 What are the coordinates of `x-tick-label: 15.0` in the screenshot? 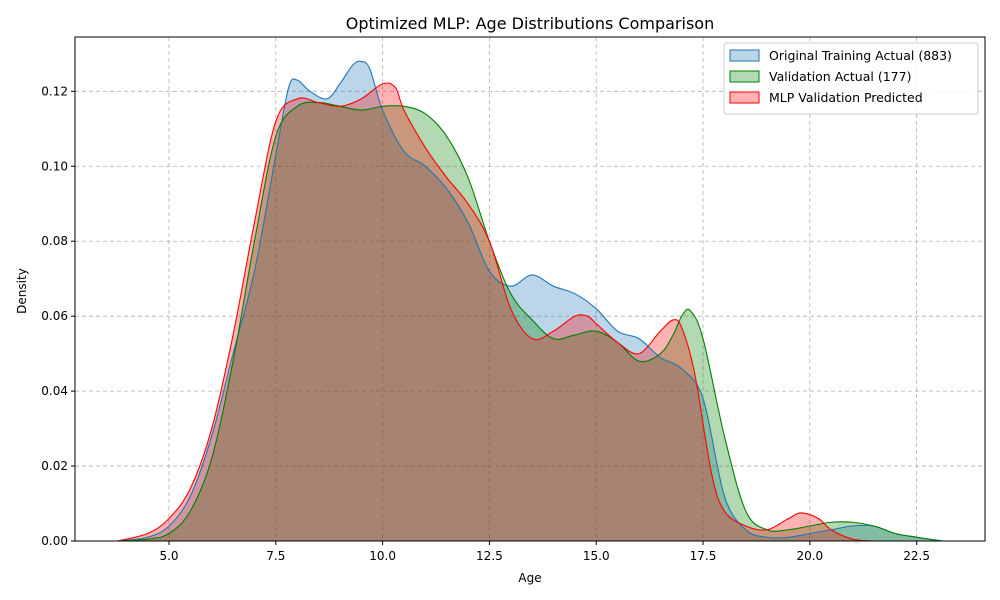 It's located at (596, 556).